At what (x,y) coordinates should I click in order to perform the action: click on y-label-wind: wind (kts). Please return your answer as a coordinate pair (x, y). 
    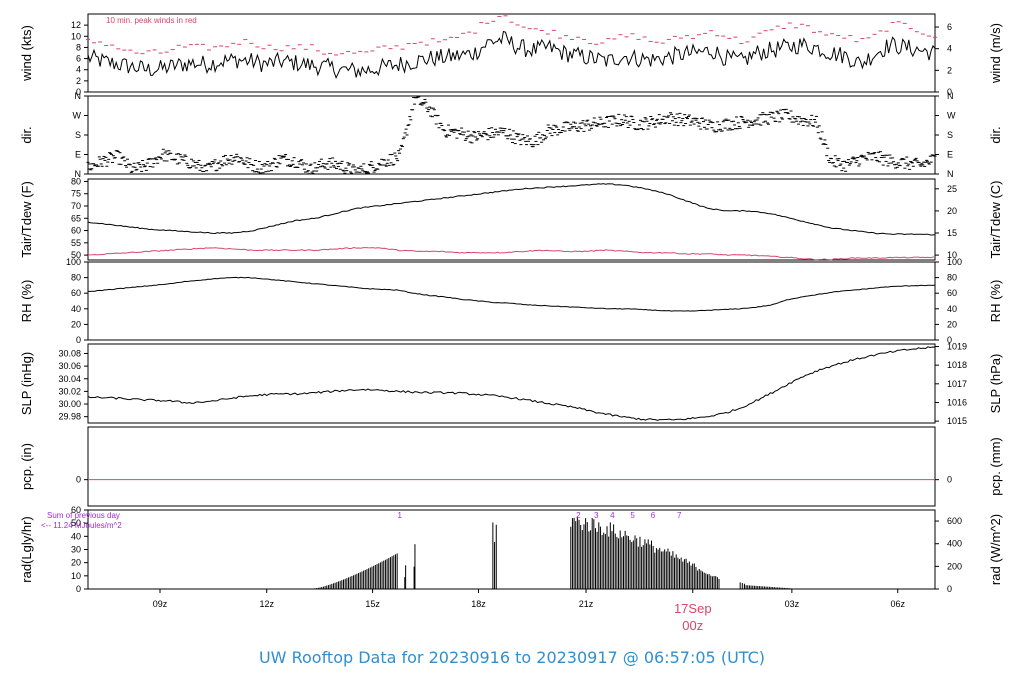
    Looking at the image, I should click on (26, 53).